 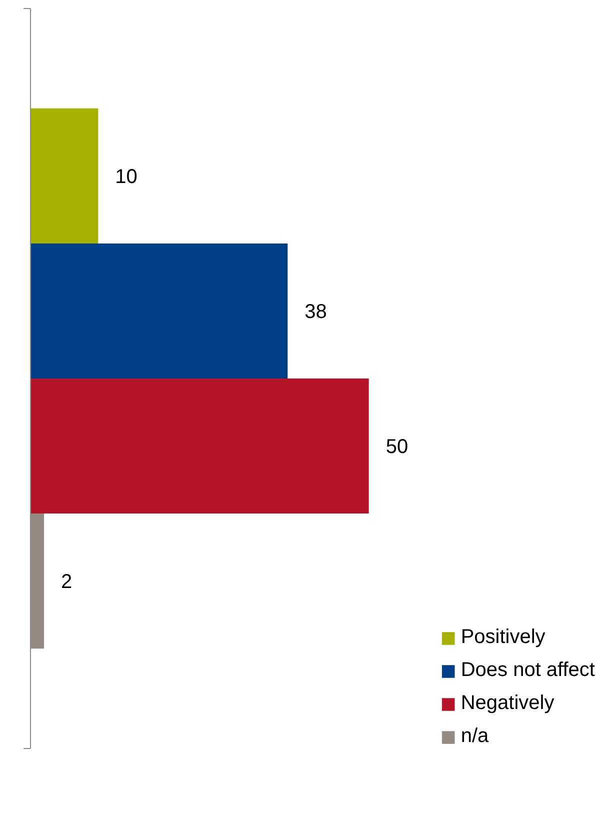 What do you see at coordinates (66, 582) in the screenshot?
I see `data-label: 2` at bounding box center [66, 582].